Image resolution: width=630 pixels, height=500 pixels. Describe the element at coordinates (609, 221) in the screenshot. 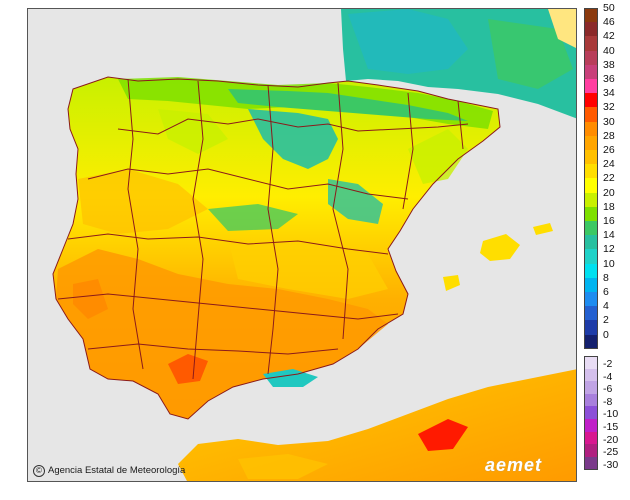

I see `legend-label: 16` at that location.